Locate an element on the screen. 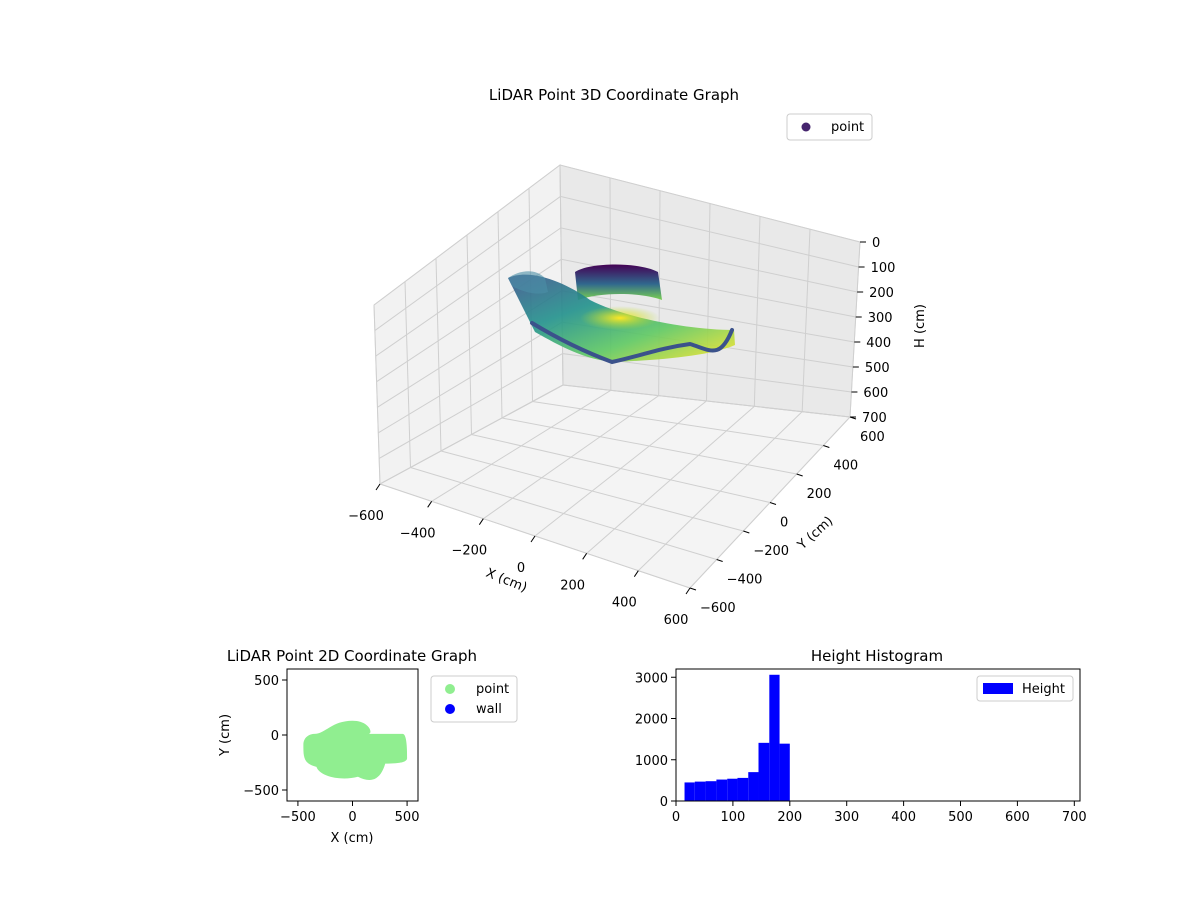 Image resolution: width=1200 pixels, height=900 pixels. y-tick-label-2d: 0 is located at coordinates (275, 736).